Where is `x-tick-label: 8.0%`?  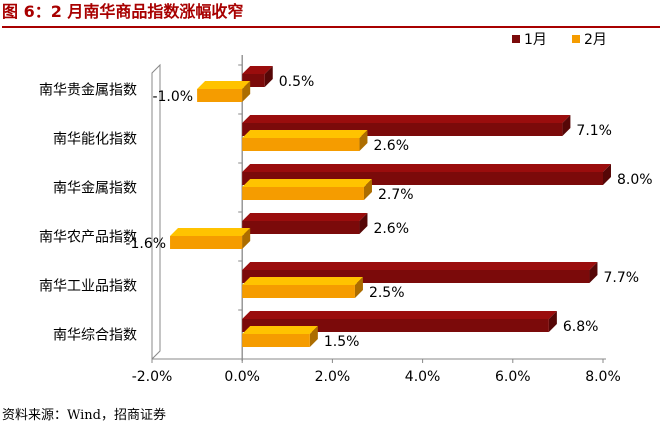 x-tick-label: 8.0% is located at coordinates (603, 377).